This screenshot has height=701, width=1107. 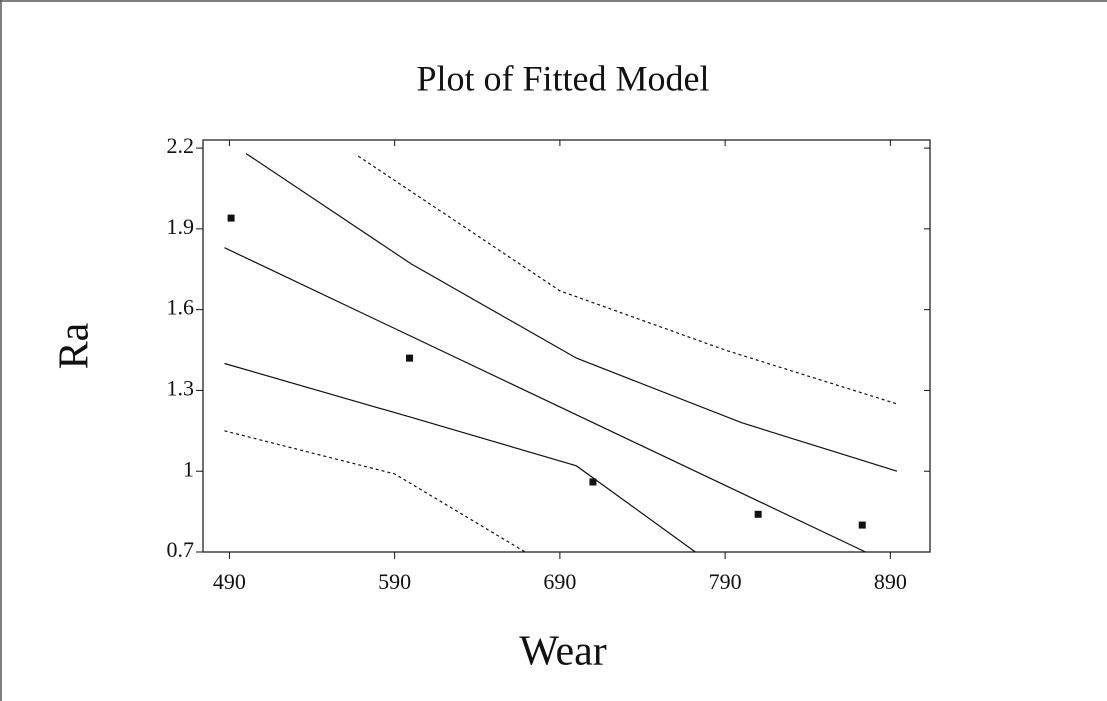 What do you see at coordinates (188, 468) in the screenshot?
I see `y-tick-label: 1` at bounding box center [188, 468].